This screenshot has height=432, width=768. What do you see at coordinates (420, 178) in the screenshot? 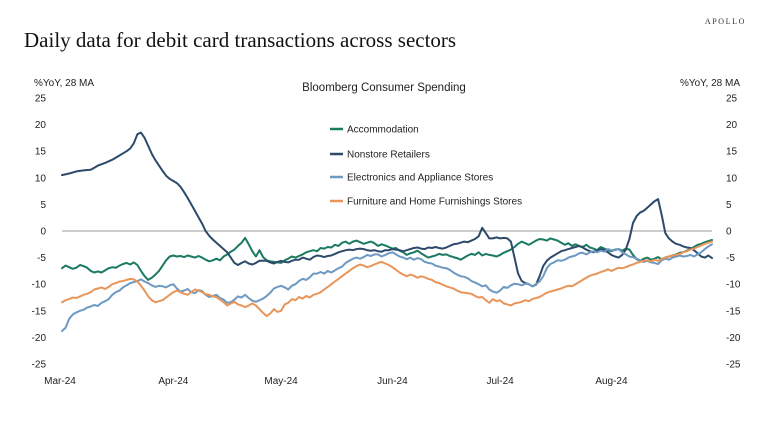
I see `legend-label: Electronics and Appliance Stores` at bounding box center [420, 178].